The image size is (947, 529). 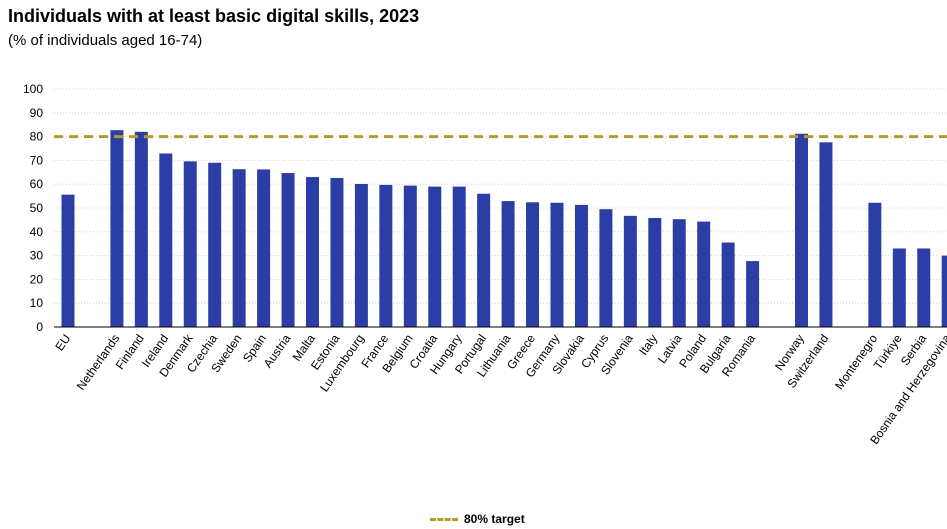 What do you see at coordinates (37, 256) in the screenshot?
I see `y-tick-label: 30` at bounding box center [37, 256].